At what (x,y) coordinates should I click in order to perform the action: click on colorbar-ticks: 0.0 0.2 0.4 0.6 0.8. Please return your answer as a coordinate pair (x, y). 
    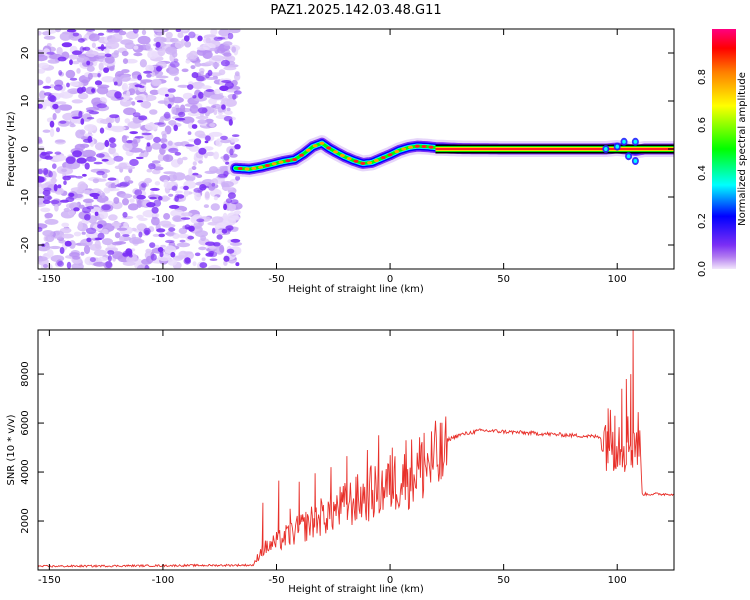
    Looking at the image, I should click on (702, 173).